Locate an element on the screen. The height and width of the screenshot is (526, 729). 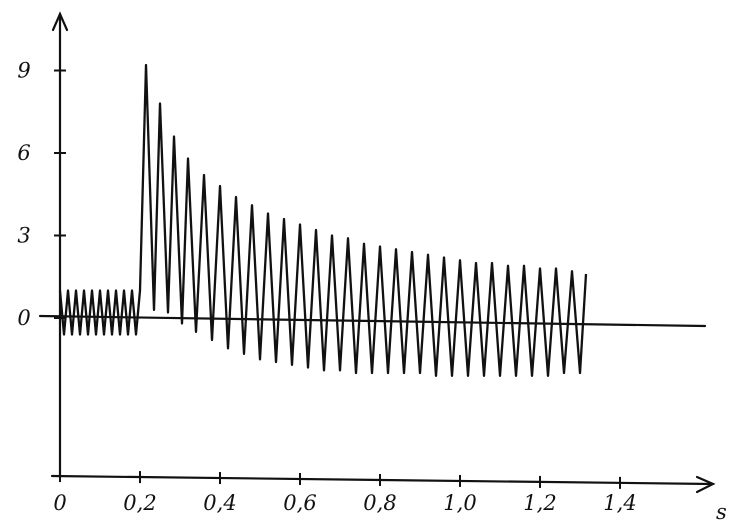
y-axis-arrow is located at coordinates (60, 21).